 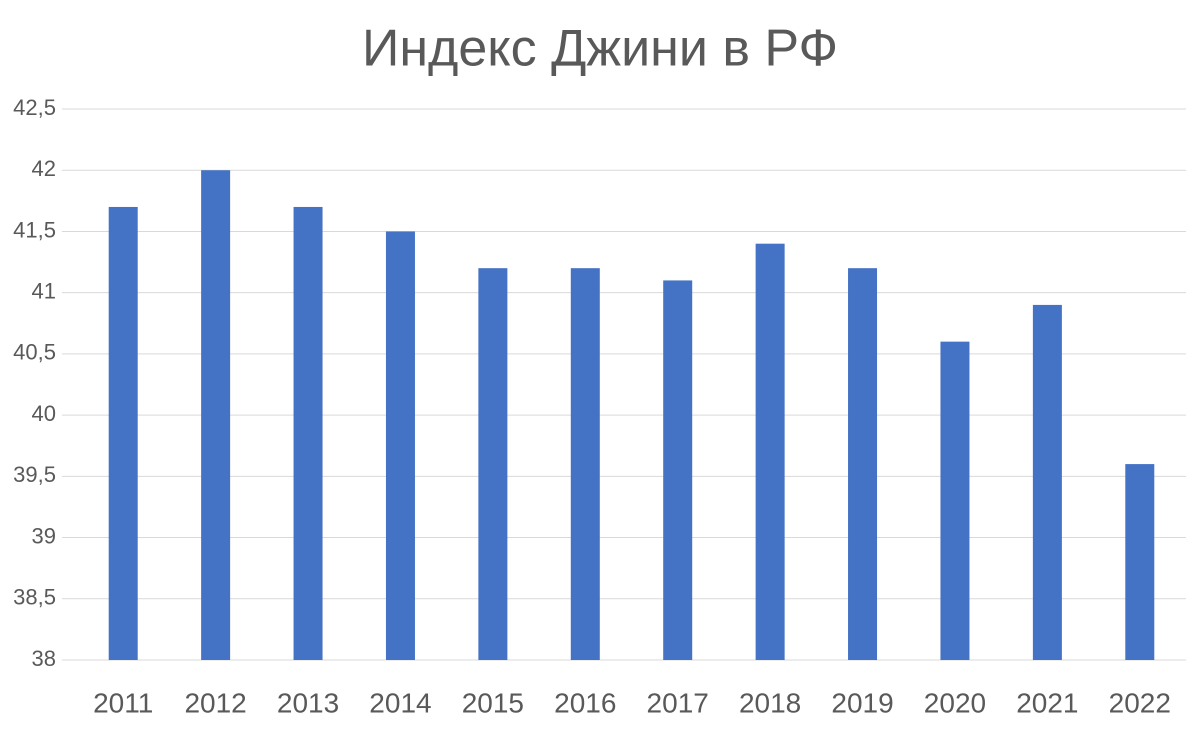 What do you see at coordinates (400, 702) in the screenshot?
I see `x-tick-label: 2014` at bounding box center [400, 702].